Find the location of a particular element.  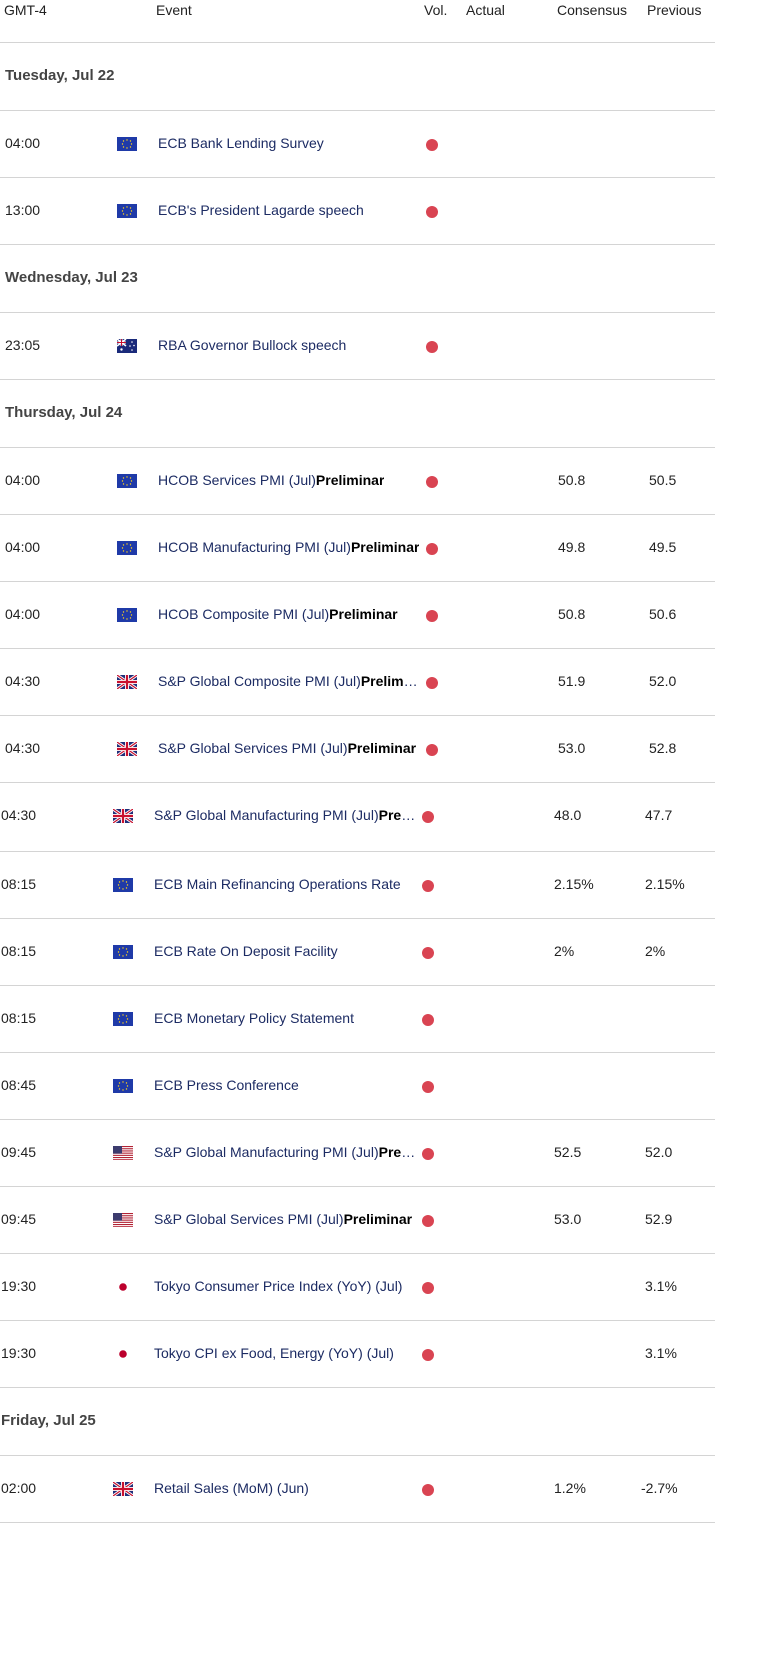

event-name: Tokyo CPI ex Food, Energy (YoY) (Jul) is located at coordinates (274, 1353).